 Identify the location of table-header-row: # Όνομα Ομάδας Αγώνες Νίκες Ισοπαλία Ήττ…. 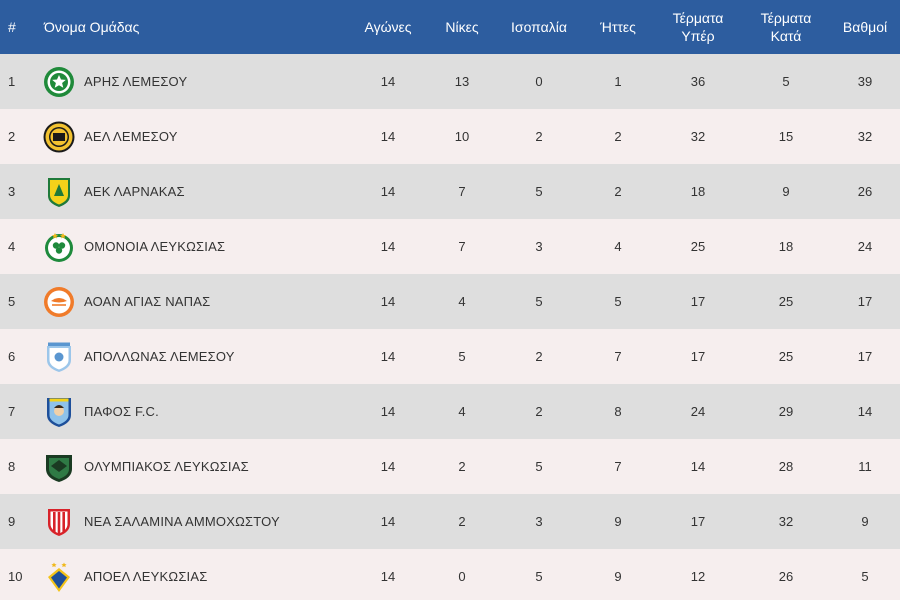
(450, 27).